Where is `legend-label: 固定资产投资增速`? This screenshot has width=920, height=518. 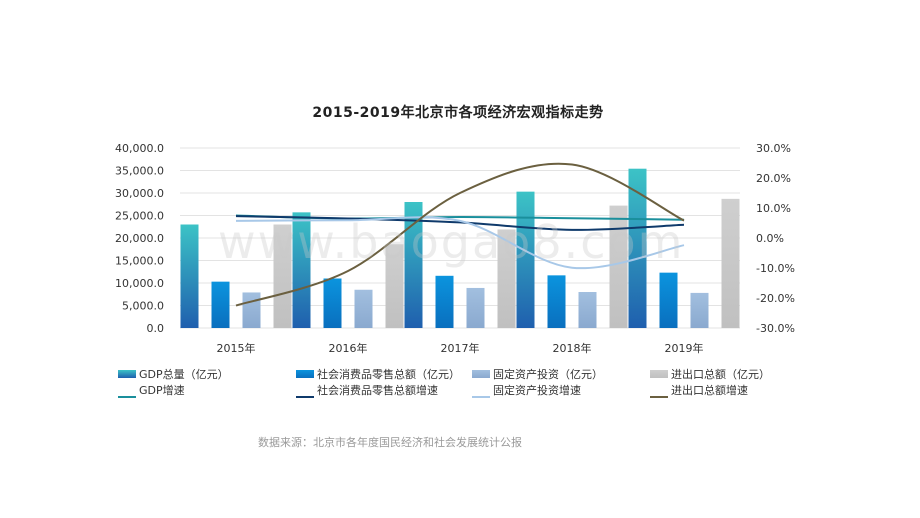
legend-label: 固定资产投资增速 is located at coordinates (537, 390).